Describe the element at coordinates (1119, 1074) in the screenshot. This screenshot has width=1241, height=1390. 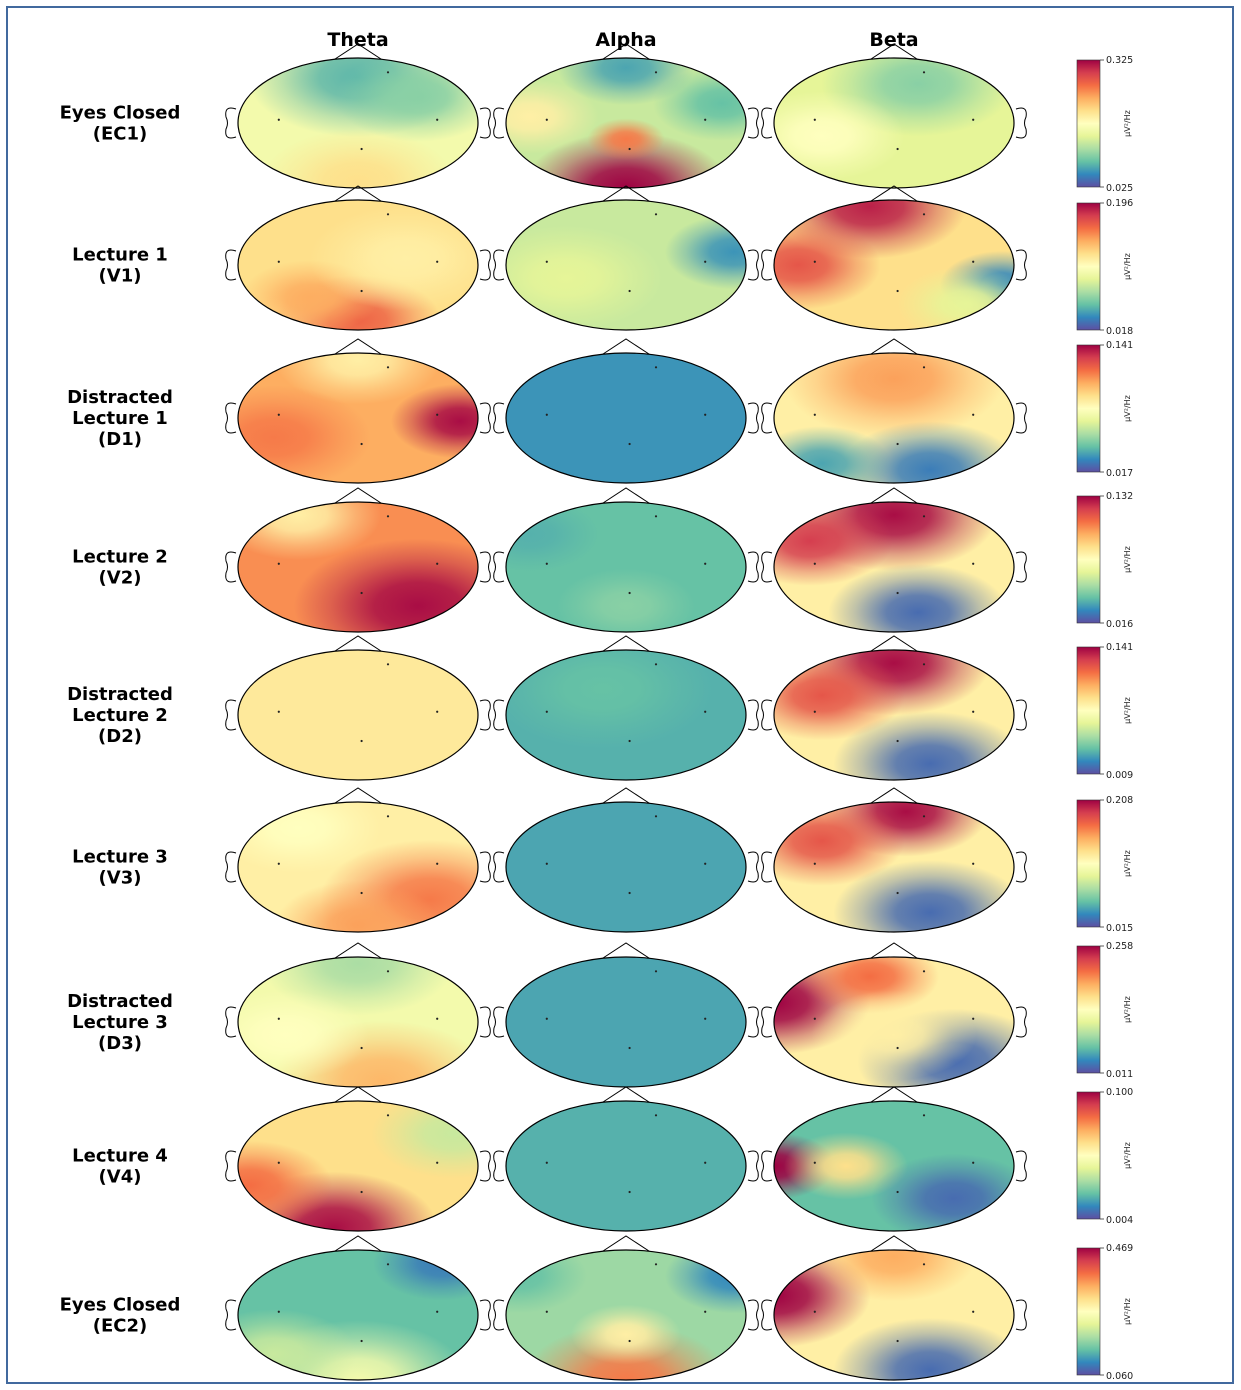
I see `colorbar-min-label: 0.011` at that location.